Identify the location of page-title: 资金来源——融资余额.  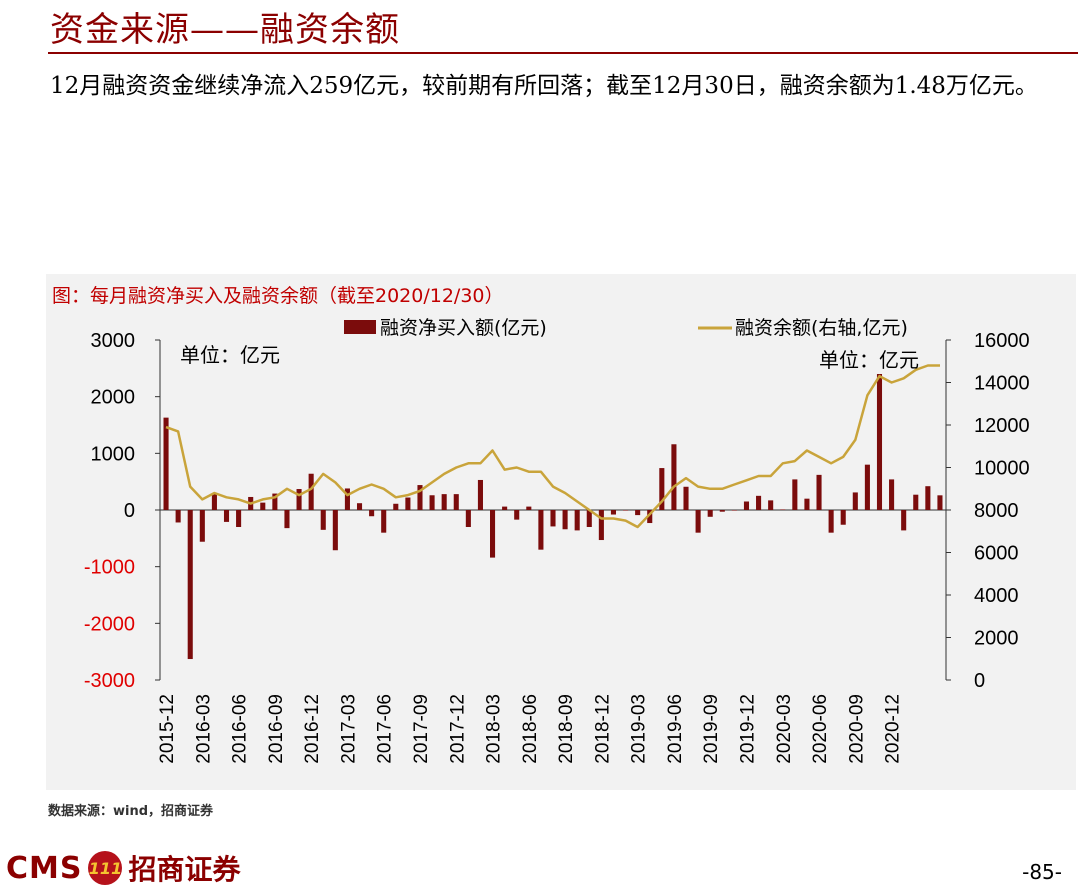
(225, 30).